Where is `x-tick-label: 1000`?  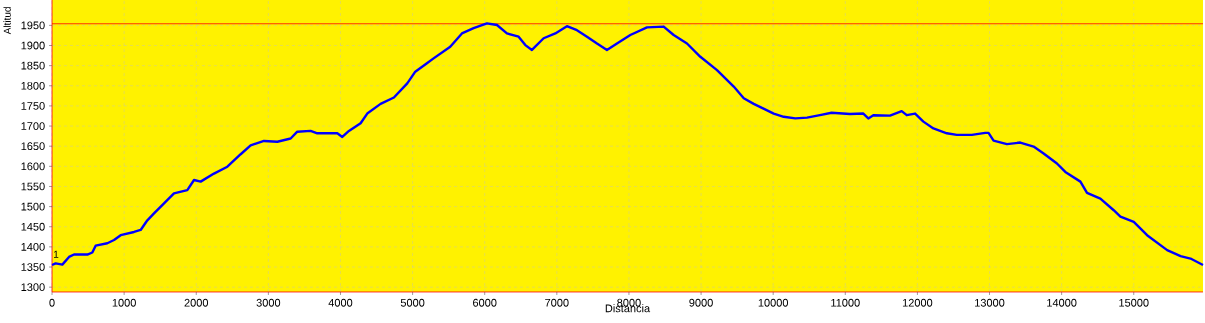
x-tick-label: 1000 is located at coordinates (124, 302).